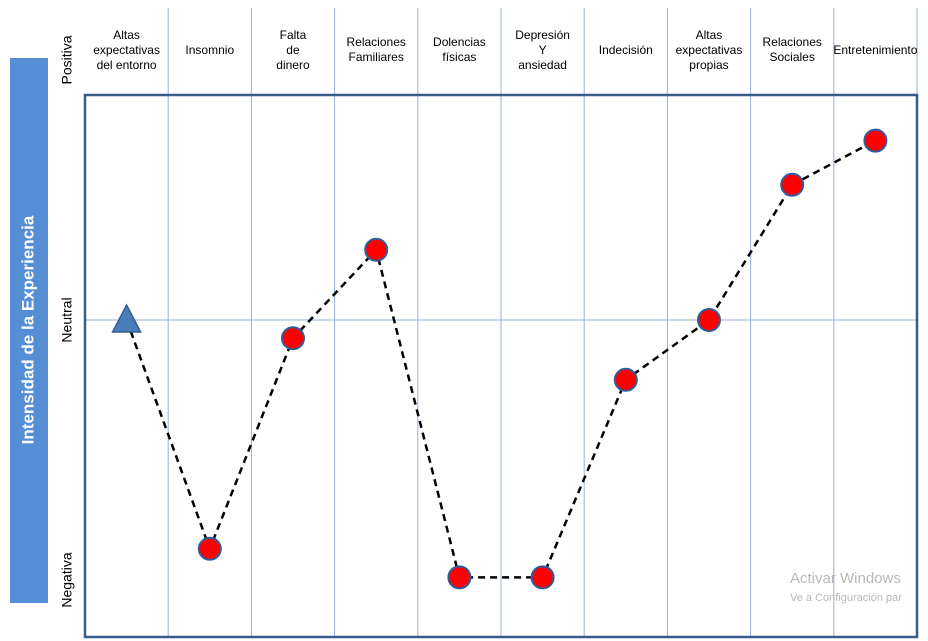 This screenshot has height=641, width=928. I want to click on category-label: Indecisión, so click(625, 49).